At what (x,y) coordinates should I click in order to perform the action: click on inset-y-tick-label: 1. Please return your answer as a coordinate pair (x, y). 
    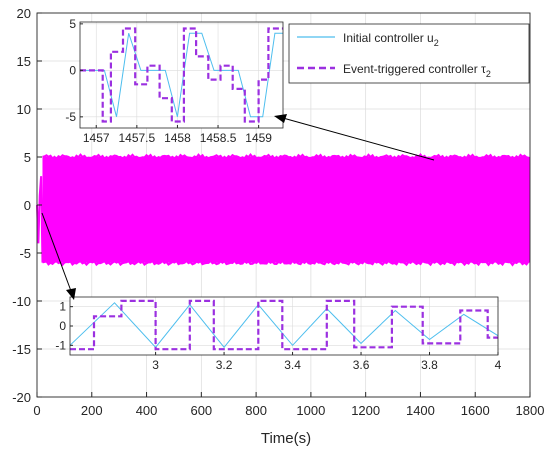
    Looking at the image, I should click on (62, 307).